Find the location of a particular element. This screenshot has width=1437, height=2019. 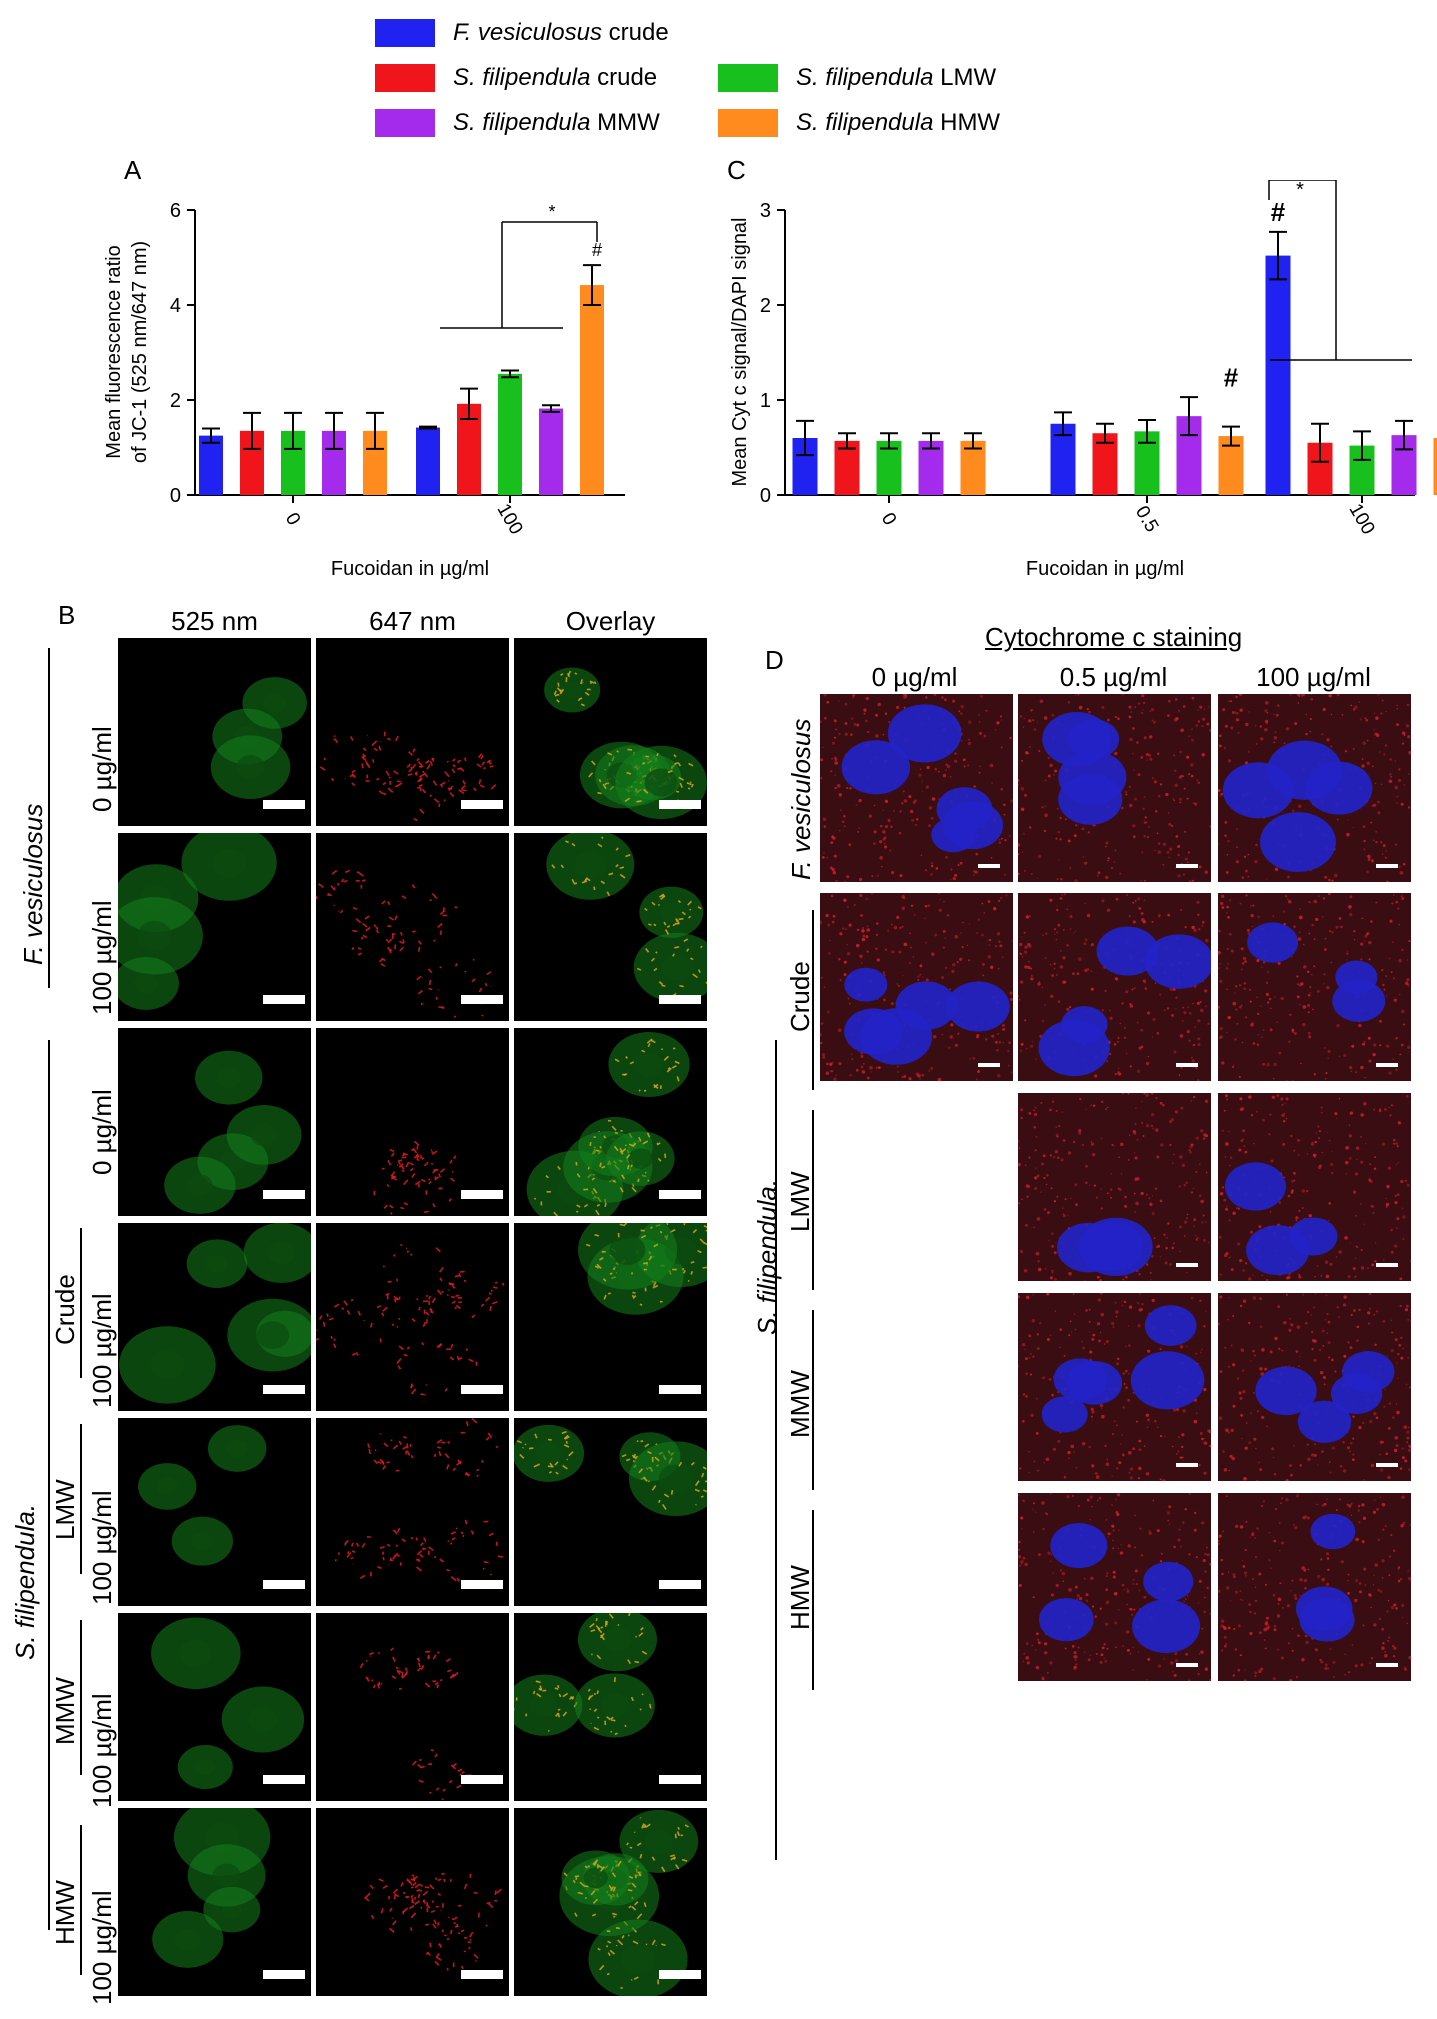

panel-b-species-sf: S. filipendula. is located at coordinates (25, 1581).